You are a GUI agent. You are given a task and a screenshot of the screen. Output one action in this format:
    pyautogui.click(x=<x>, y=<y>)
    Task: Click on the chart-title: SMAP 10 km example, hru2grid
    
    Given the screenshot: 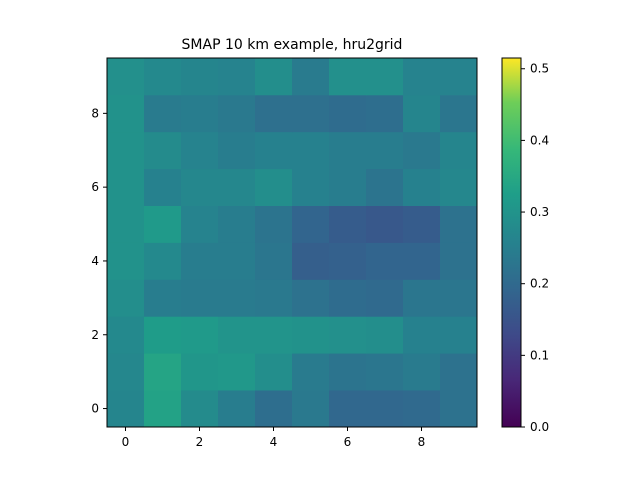 What is the action you would take?
    pyautogui.click(x=292, y=45)
    